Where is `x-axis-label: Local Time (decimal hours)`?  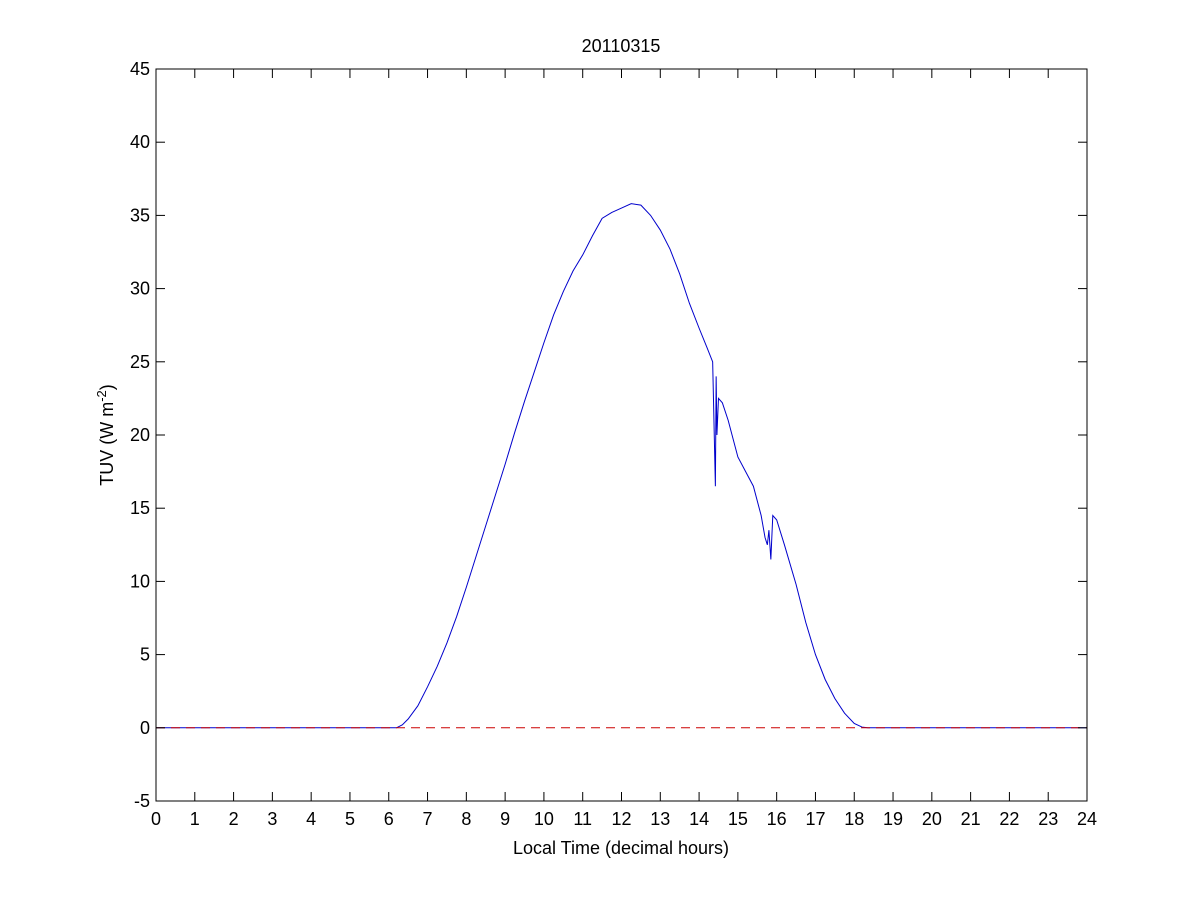 x-axis-label: Local Time (decimal hours) is located at coordinates (621, 848).